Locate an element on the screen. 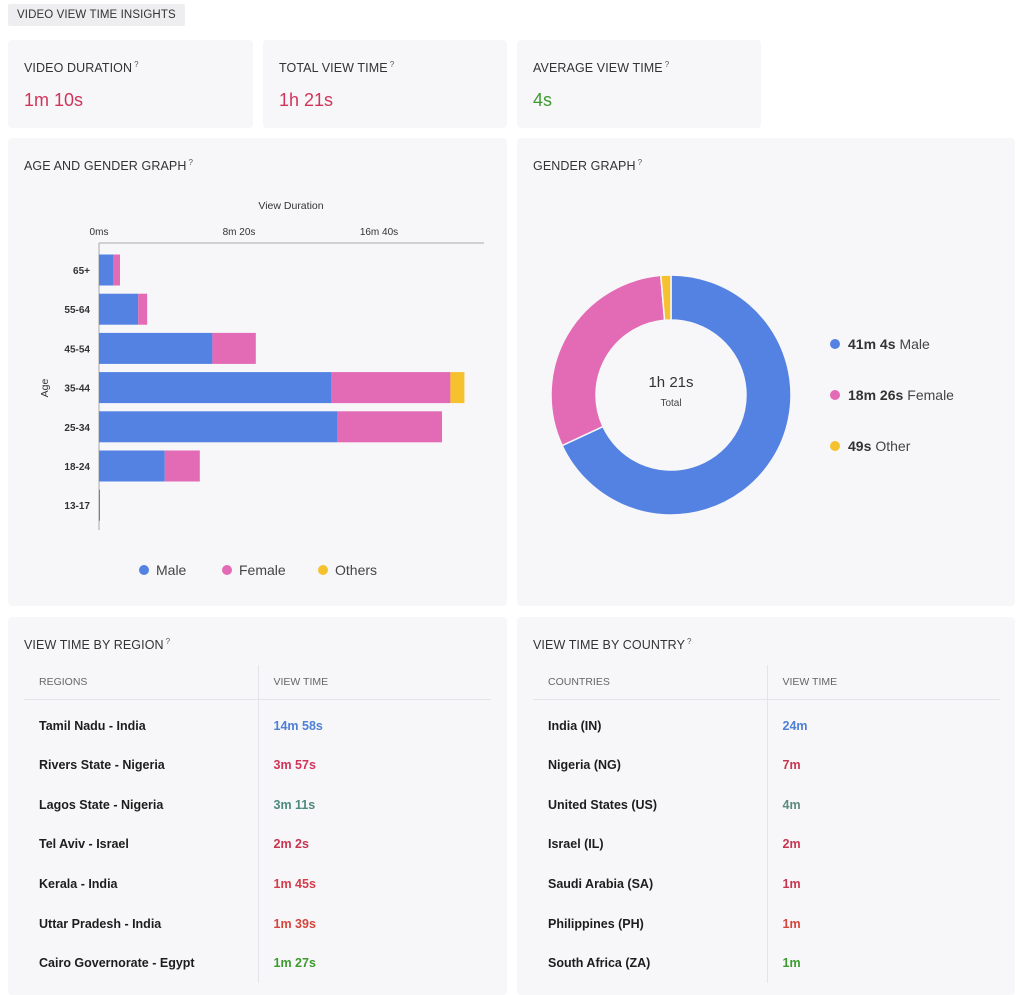 The height and width of the screenshot is (995, 1024). table-row: India (IN) 24m is located at coordinates (766, 722).